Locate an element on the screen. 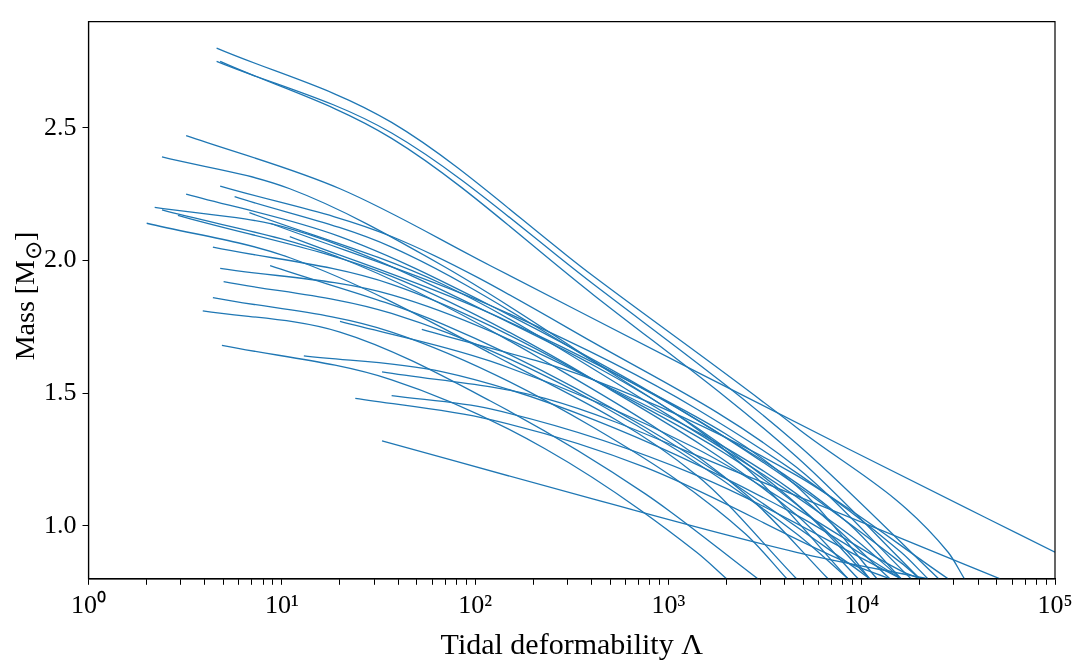 The height and width of the screenshot is (668, 1083). x-tick-label: 10¹ is located at coordinates (281, 605).